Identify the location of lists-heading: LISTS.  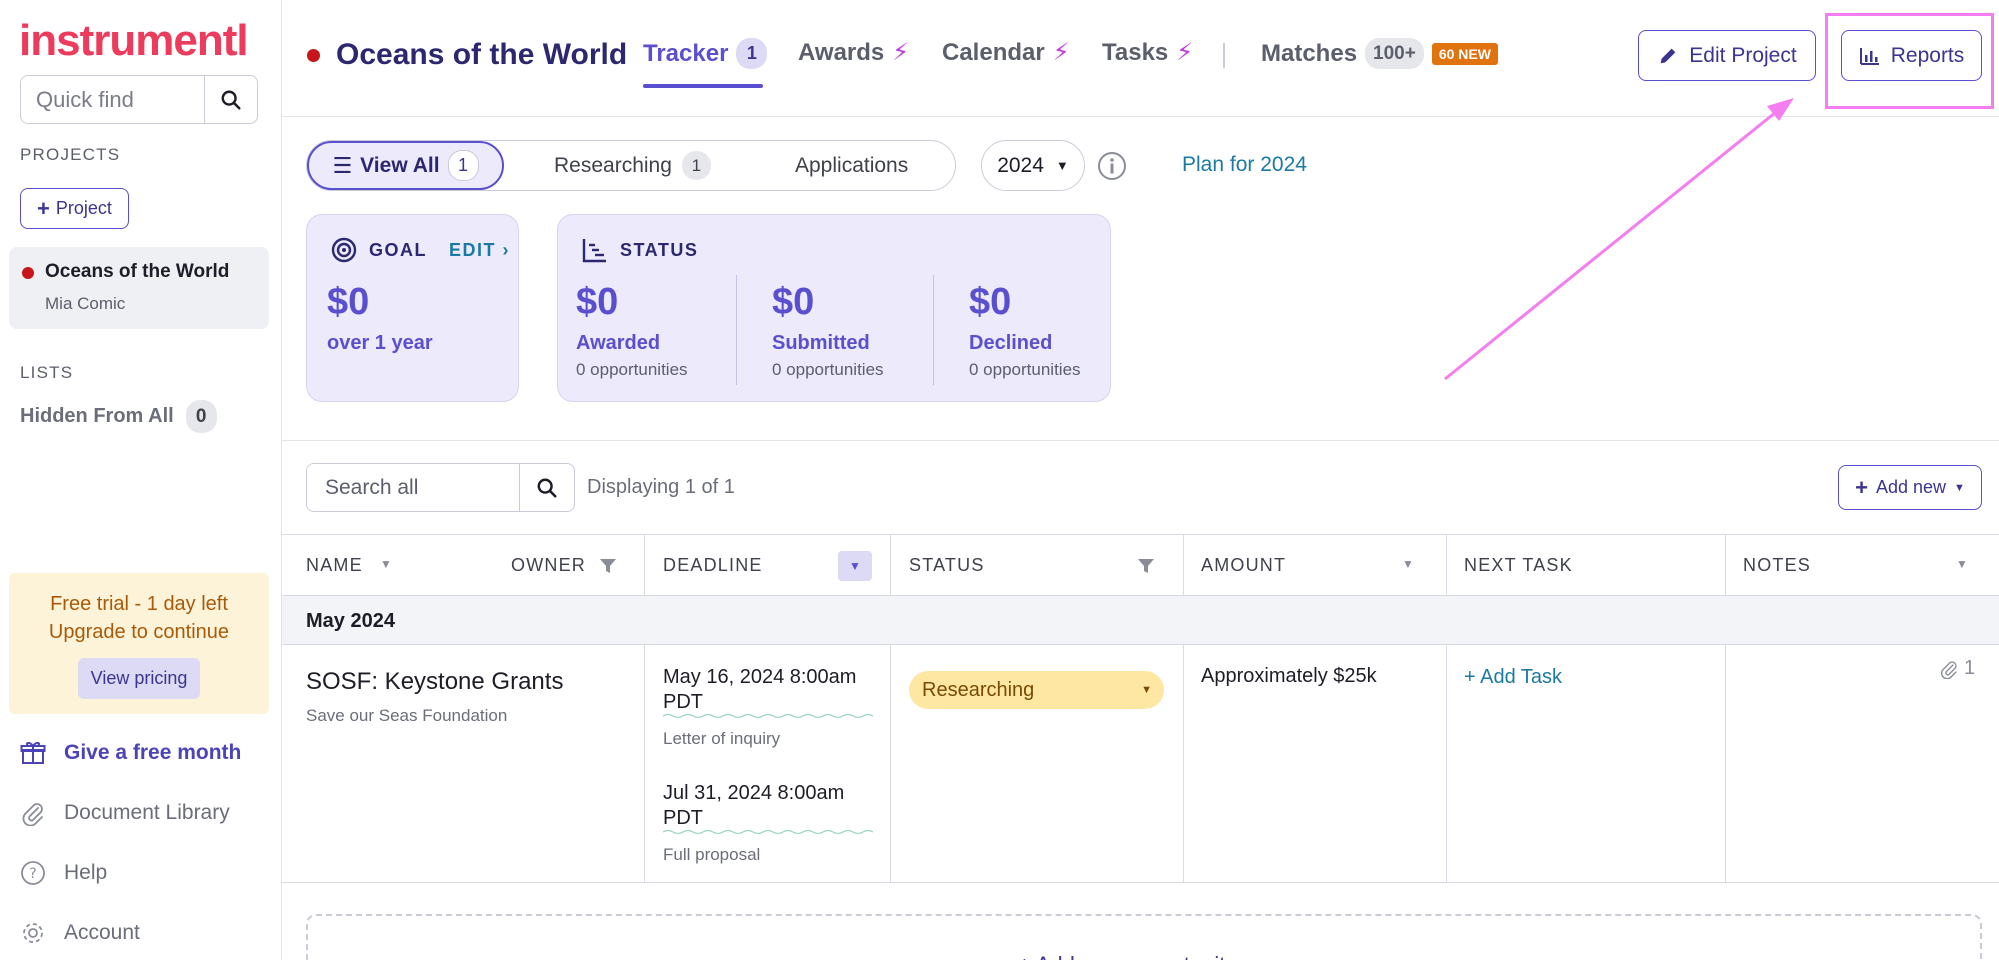
(47, 372).